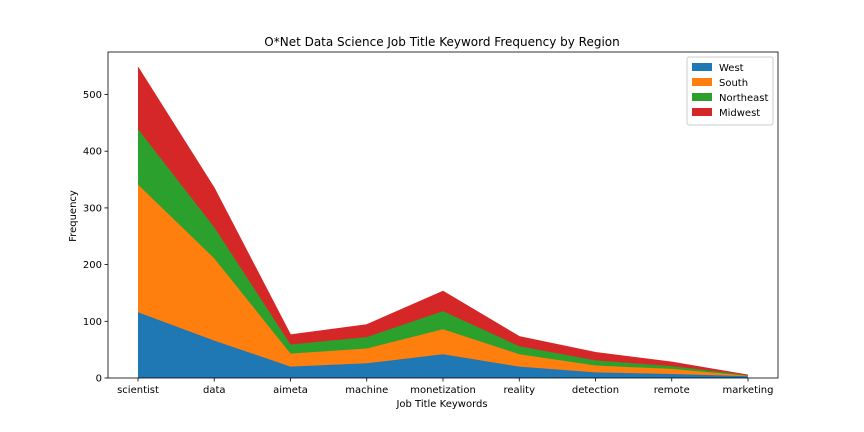 The image size is (864, 432). Describe the element at coordinates (443, 390) in the screenshot. I see `x-tick-label: monetization` at that location.